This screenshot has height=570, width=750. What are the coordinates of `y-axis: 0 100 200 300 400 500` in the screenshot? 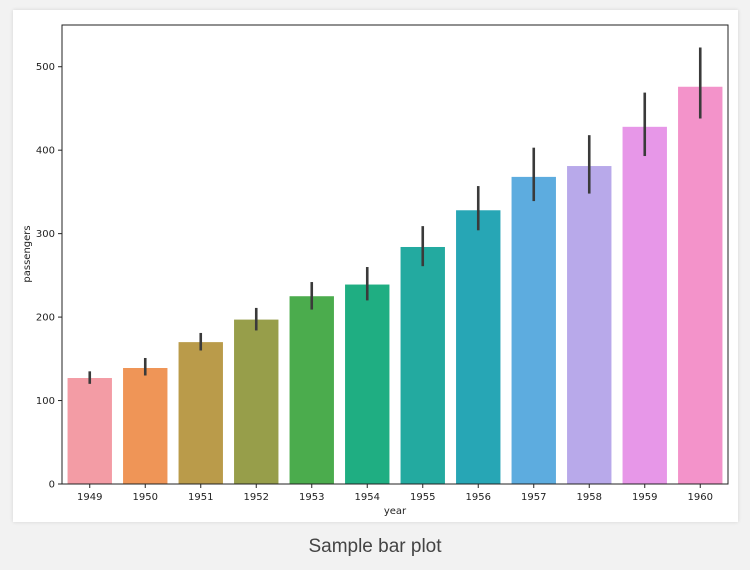 It's located at (49, 276).